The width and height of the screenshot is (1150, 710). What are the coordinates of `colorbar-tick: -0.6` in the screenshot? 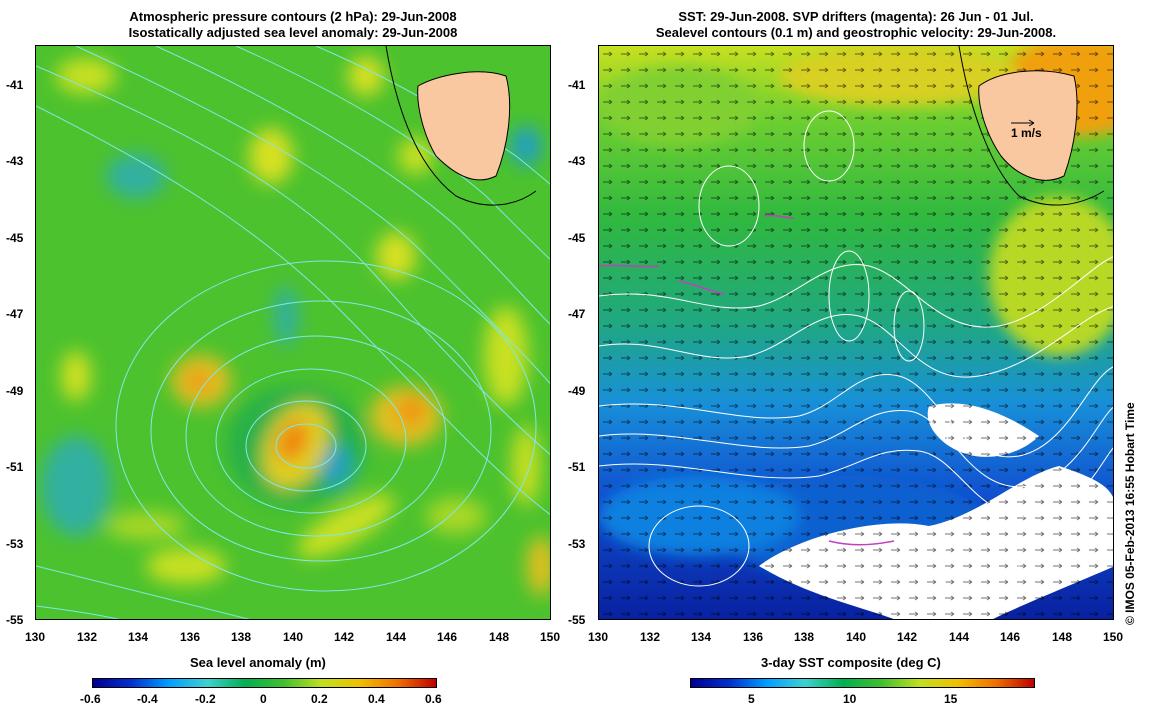 It's located at (90, 699).